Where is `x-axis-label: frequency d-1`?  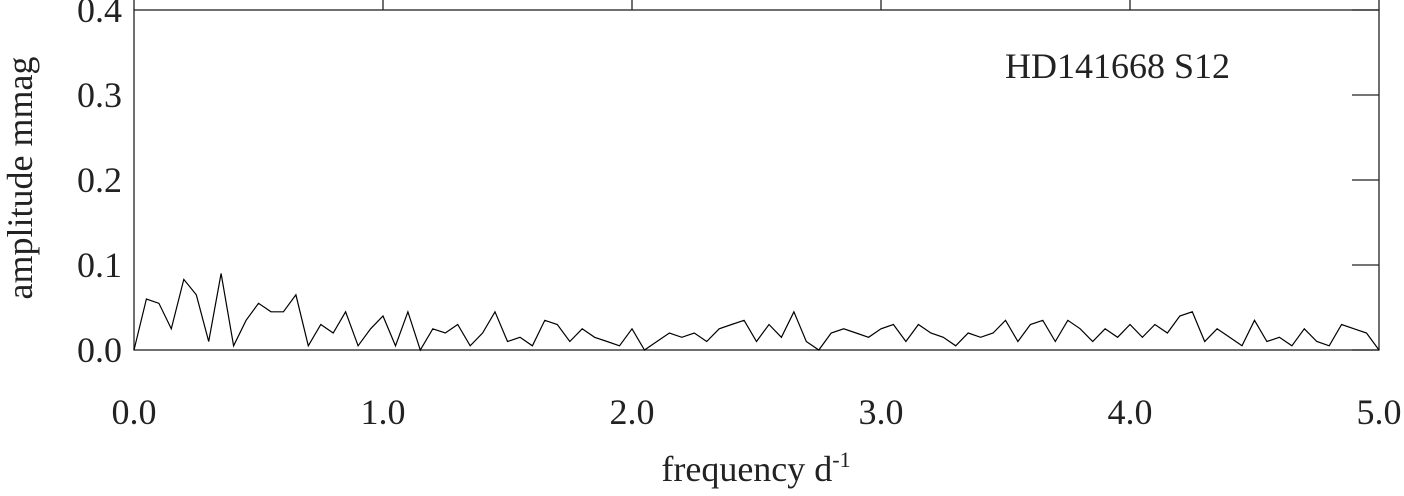
x-axis-label: frequency d-1 is located at coordinates (755, 468).